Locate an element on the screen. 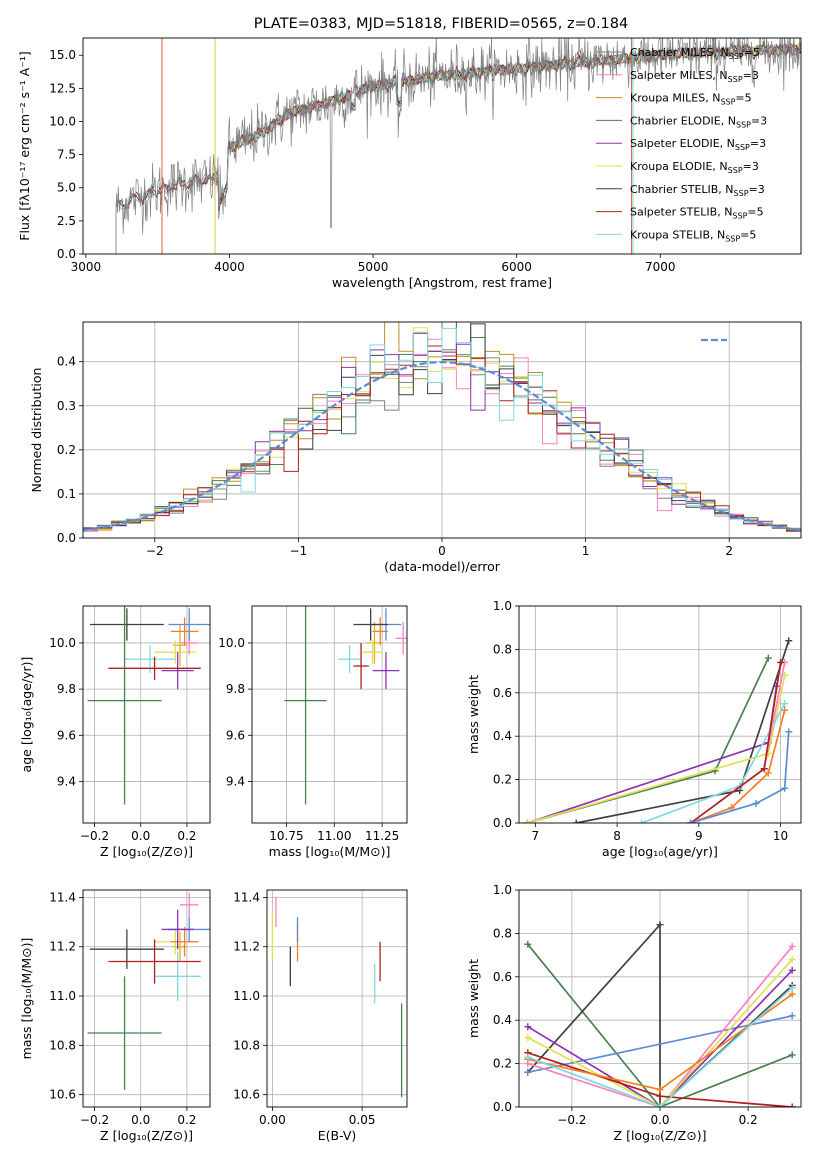 This screenshot has height=1170, width=819. mass-vs-Z-plot-area is located at coordinates (146, 998).